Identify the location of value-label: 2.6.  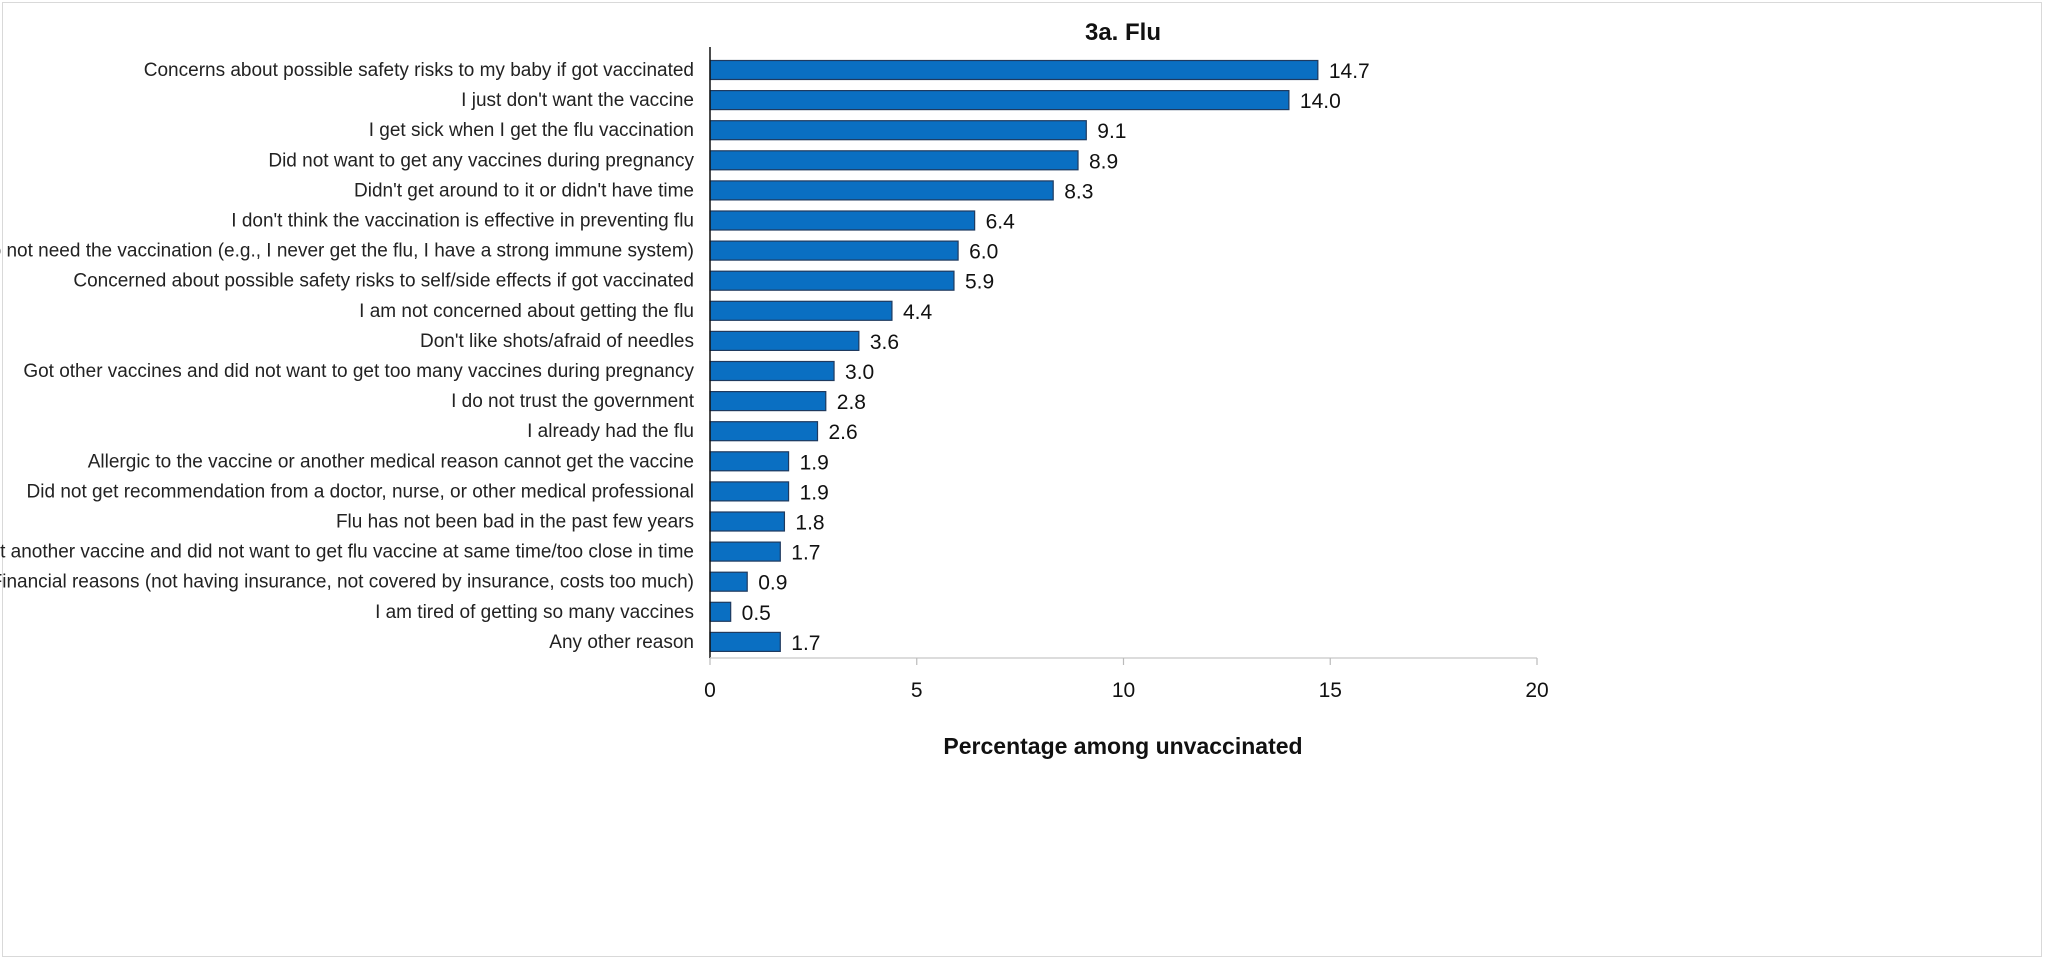
(843, 432).